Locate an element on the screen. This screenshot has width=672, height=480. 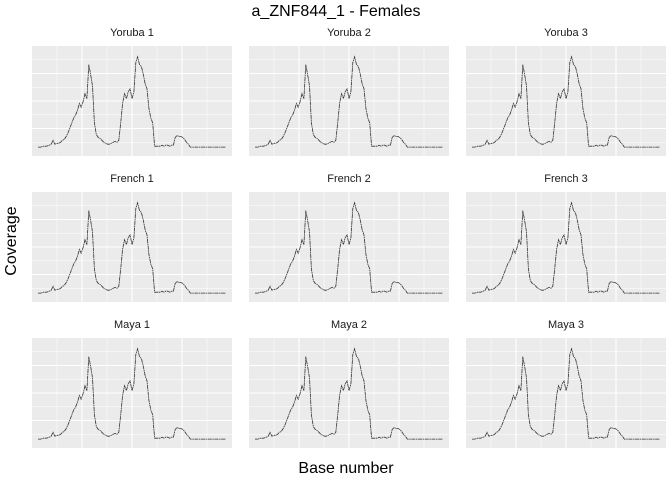
facet-panel: Maya 2 is located at coordinates (349, 383).